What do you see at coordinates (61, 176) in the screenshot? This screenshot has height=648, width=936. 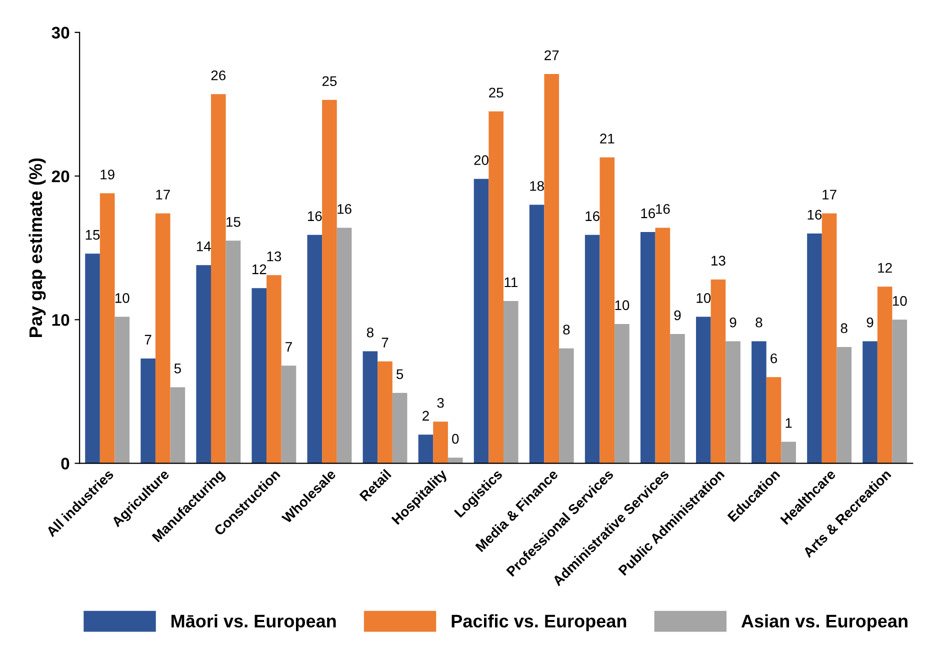 I see `y-tick-label: 20` at bounding box center [61, 176].